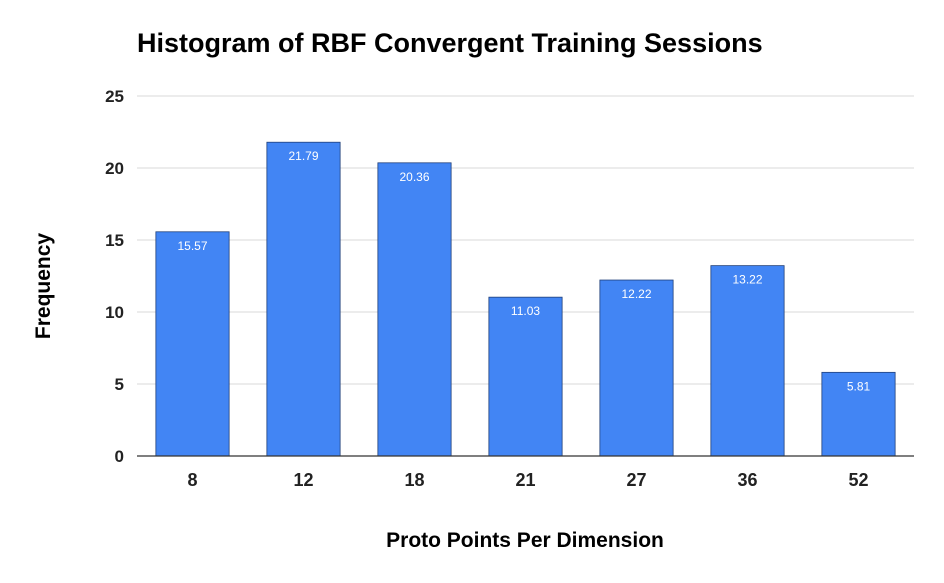 Image resolution: width=944 pixels, height=583 pixels. What do you see at coordinates (192, 480) in the screenshot?
I see `x-tick-label: 8` at bounding box center [192, 480].